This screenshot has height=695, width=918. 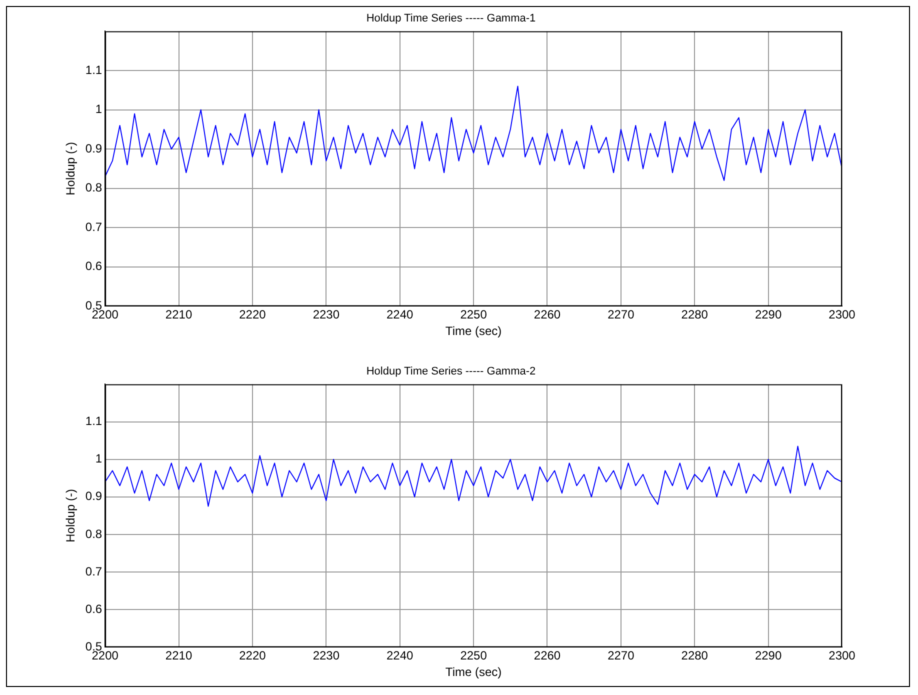 I want to click on chart-title: Holdup Time Series ----- Gamma-1, so click(x=451, y=18).